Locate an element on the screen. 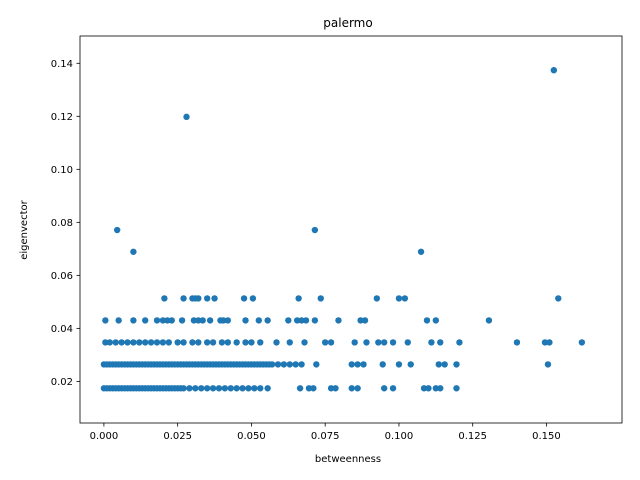 Image resolution: width=640 pixels, height=480 pixels. x-tick-label: 0.075 is located at coordinates (325, 436).